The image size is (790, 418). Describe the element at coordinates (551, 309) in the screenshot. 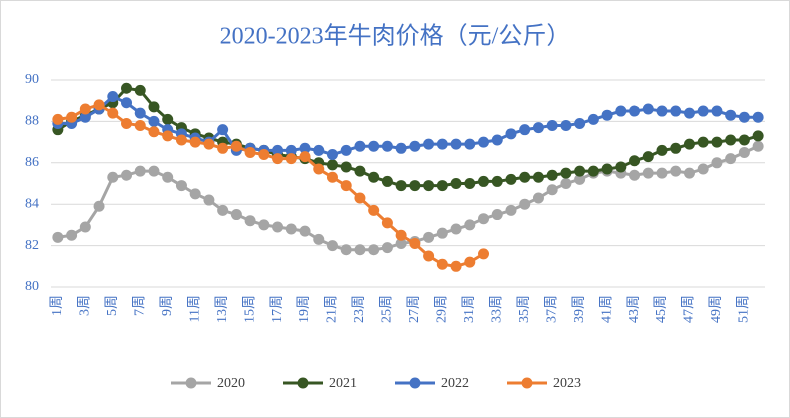

I see `x-tick-label: 37周` at that location.